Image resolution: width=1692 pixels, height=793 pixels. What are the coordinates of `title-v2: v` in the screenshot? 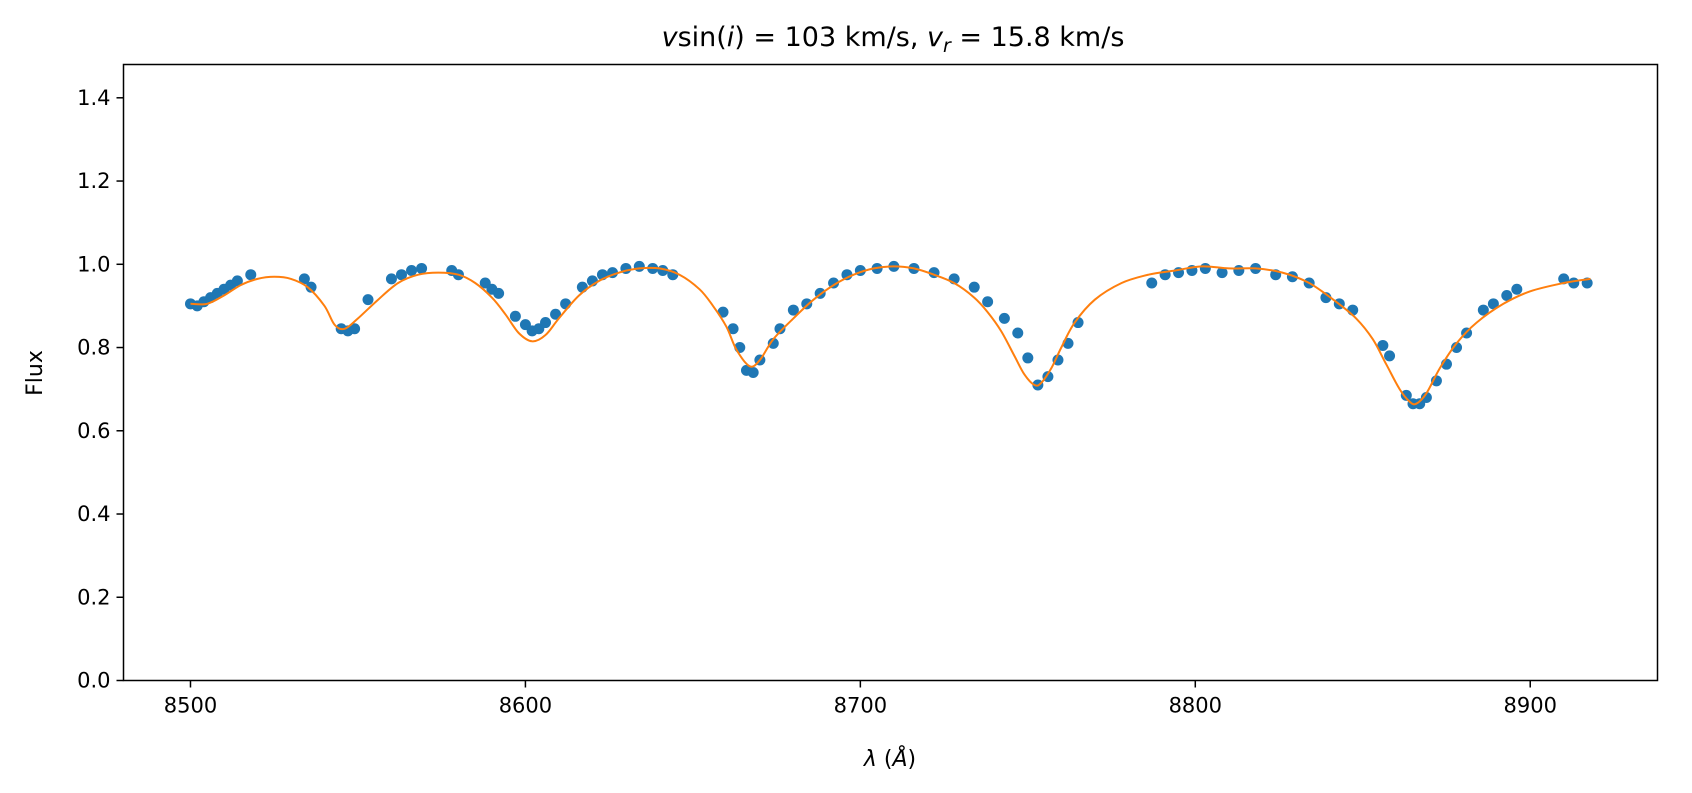 It's located at (935, 37).